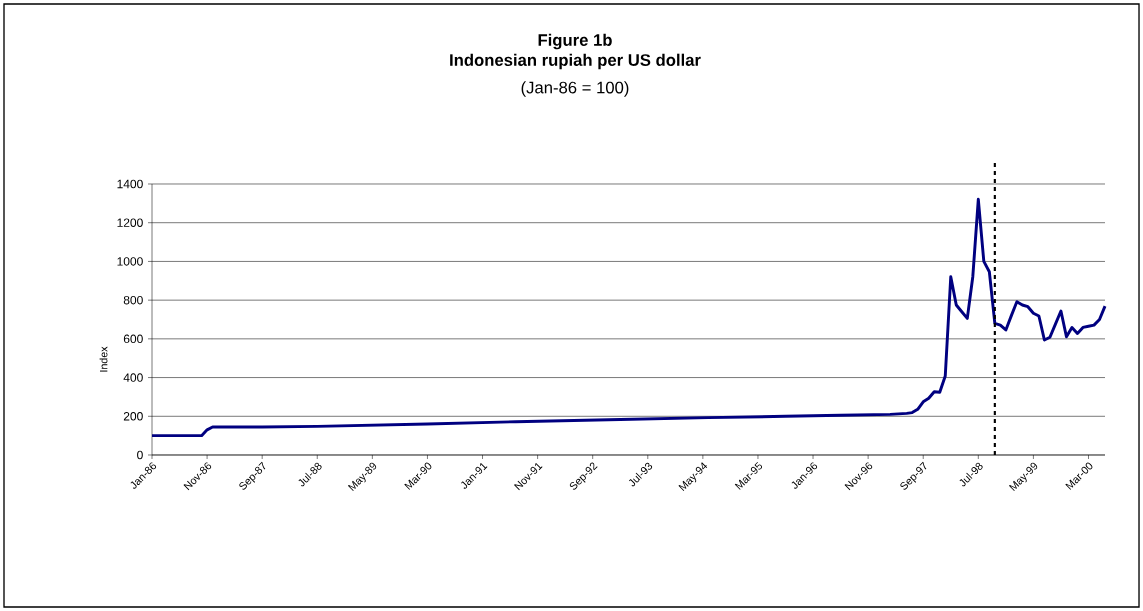  What do you see at coordinates (575, 89) in the screenshot?
I see `chart-subtitle: (Jan-86 = 100)` at bounding box center [575, 89].